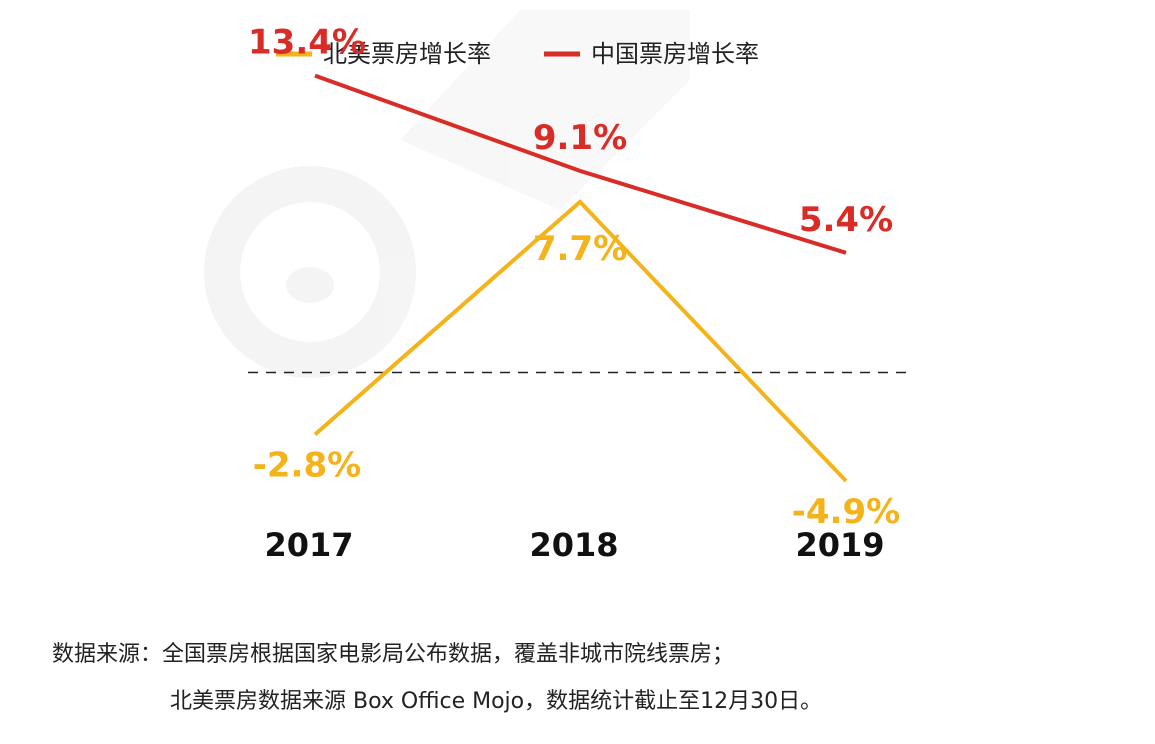 This screenshot has height=744, width=1155. Describe the element at coordinates (496, 701) in the screenshot. I see `data-source-note-line-2: 北美票房数据来源 Box Office Mojo，数据统计截止至12月30日。` at that location.